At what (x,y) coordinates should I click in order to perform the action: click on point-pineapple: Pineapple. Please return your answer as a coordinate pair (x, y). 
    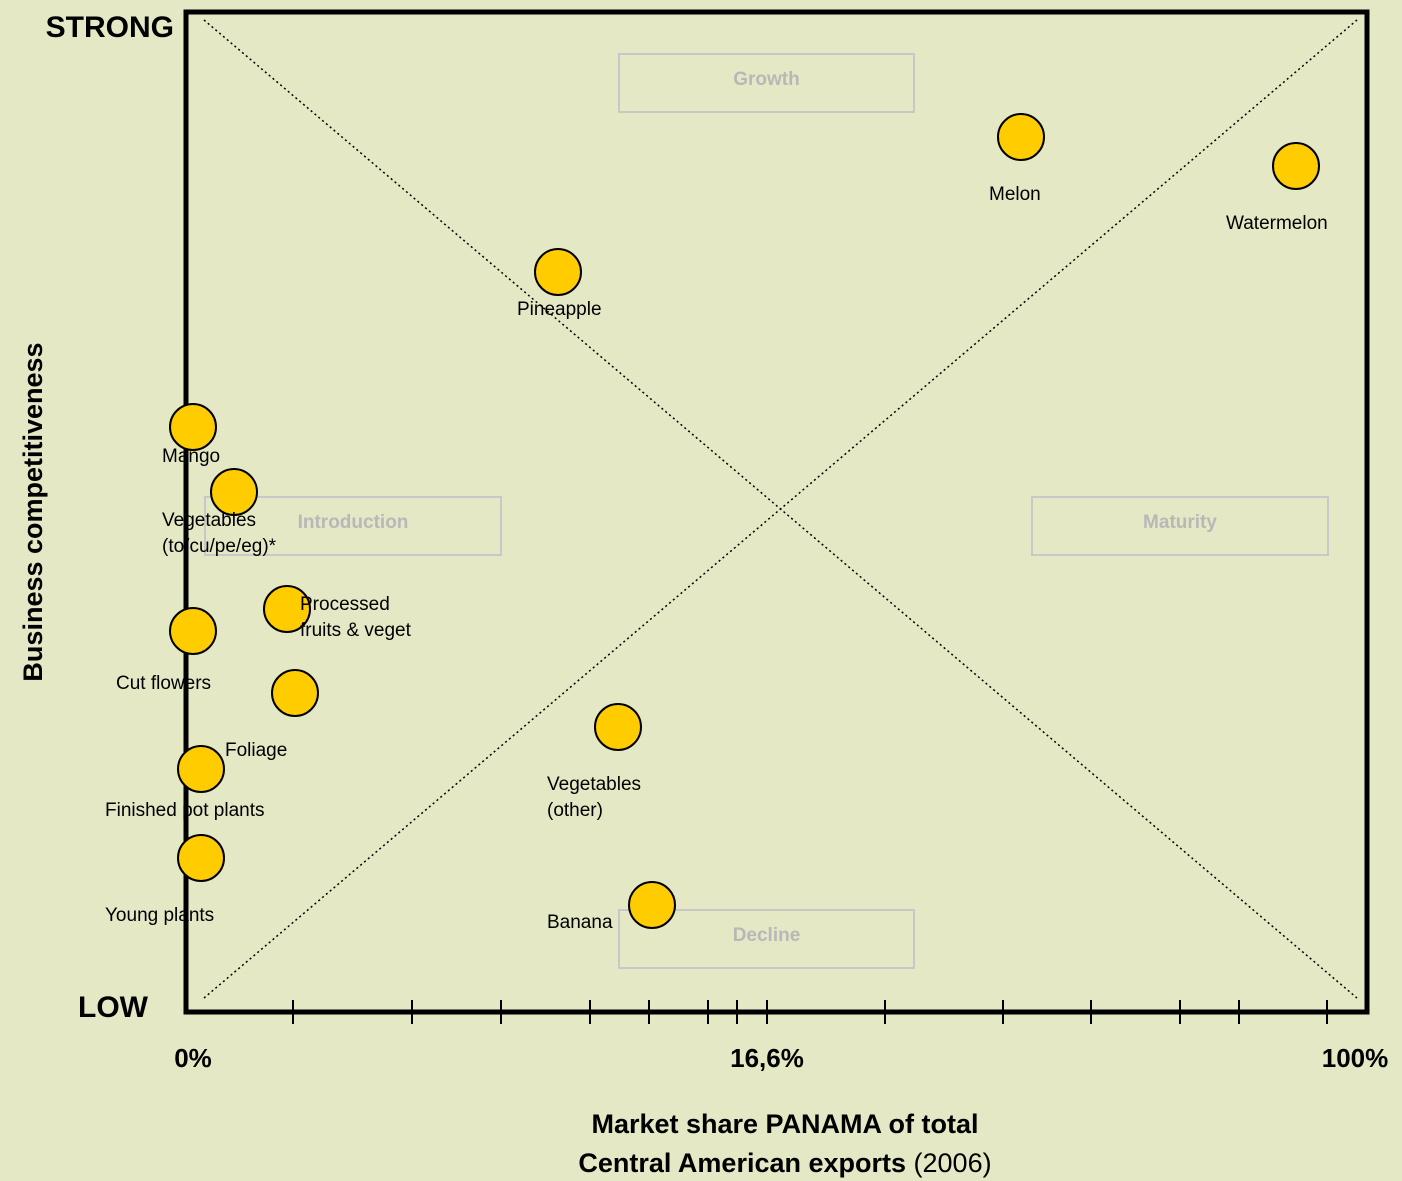
    Looking at the image, I should click on (559, 284).